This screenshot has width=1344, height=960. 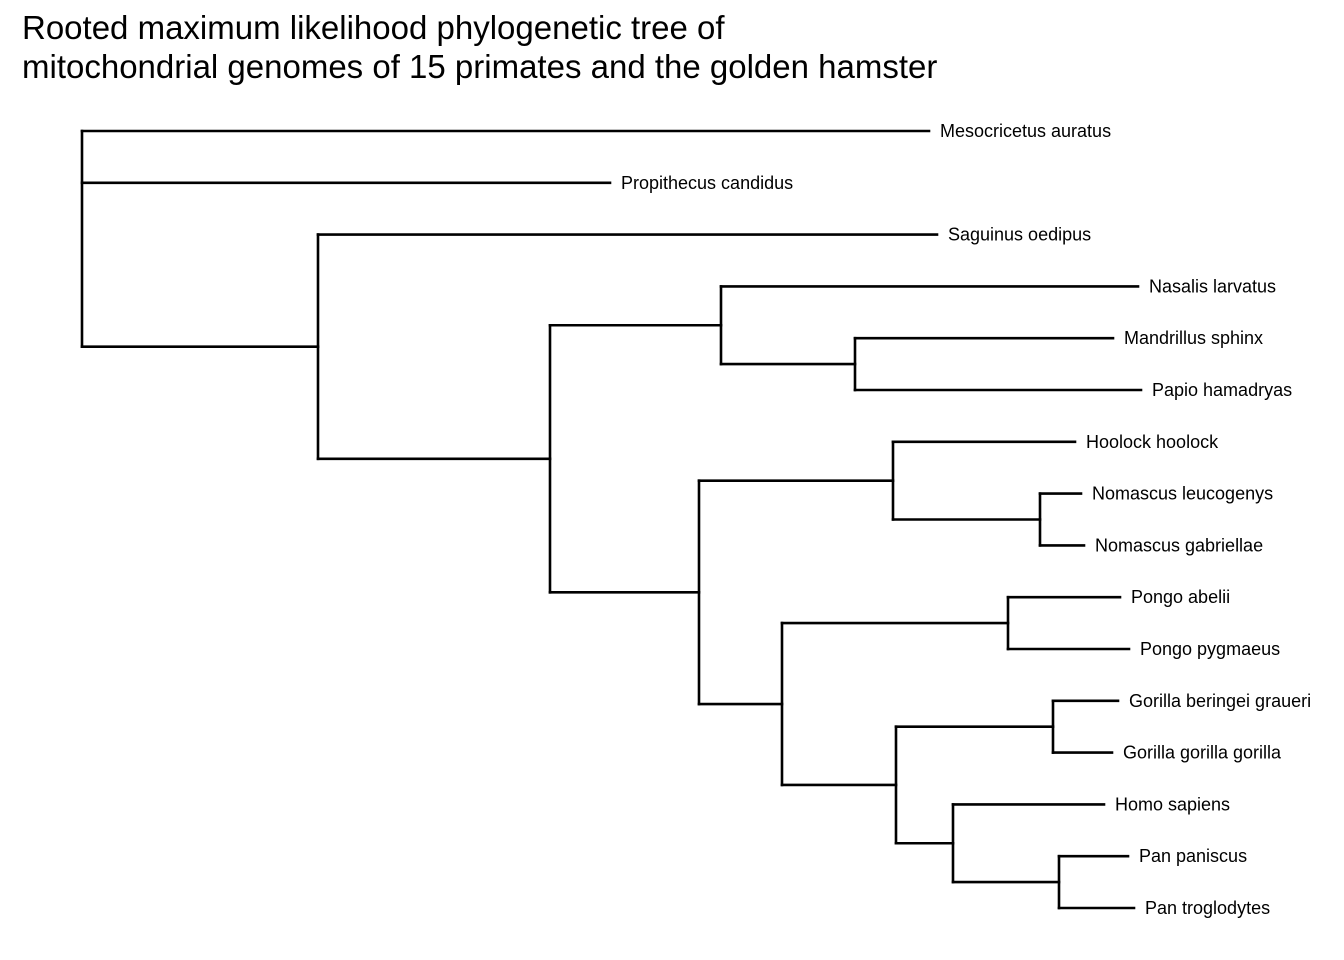 I want to click on tip-label-gorilla-gorilla: Gorilla gorilla gorilla, so click(x=1202, y=753).